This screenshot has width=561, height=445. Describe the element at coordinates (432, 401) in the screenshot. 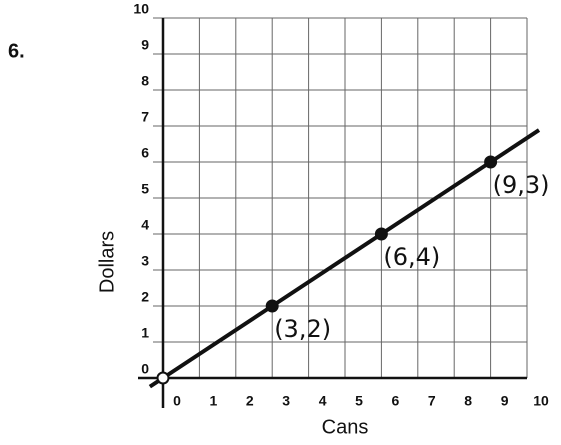

I see `x-tick-label: 7` at that location.